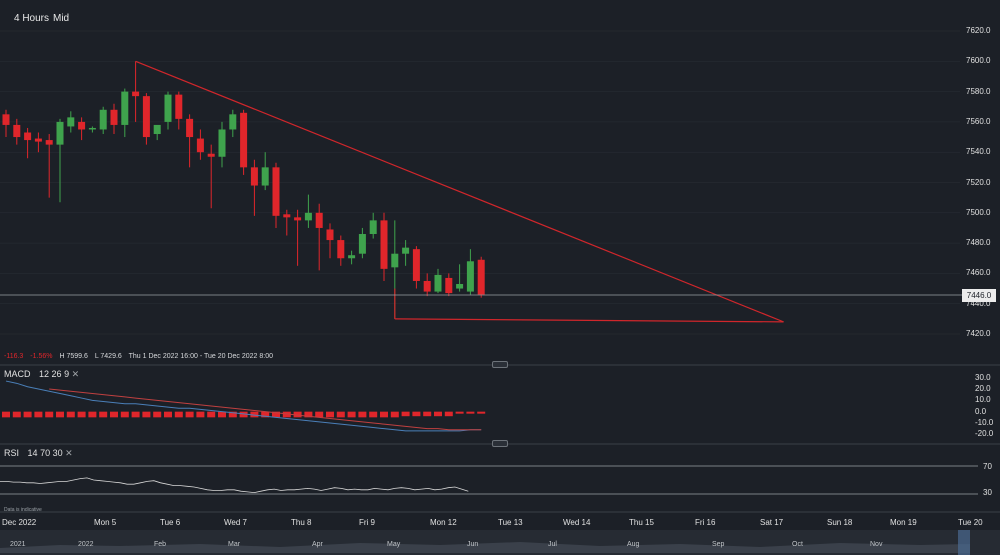  Describe the element at coordinates (983, 400) in the screenshot. I see `macd-tick: 10.0` at that location.